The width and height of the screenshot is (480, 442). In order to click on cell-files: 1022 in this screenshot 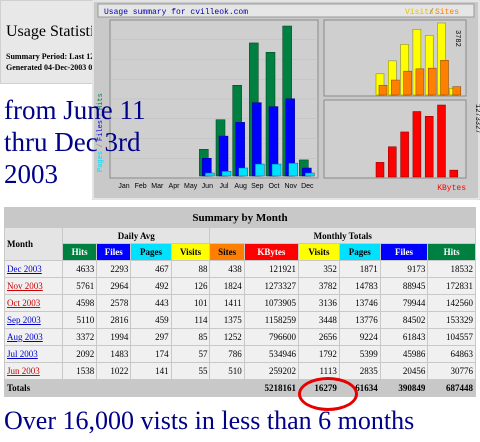, I will do `click(114, 371)`.